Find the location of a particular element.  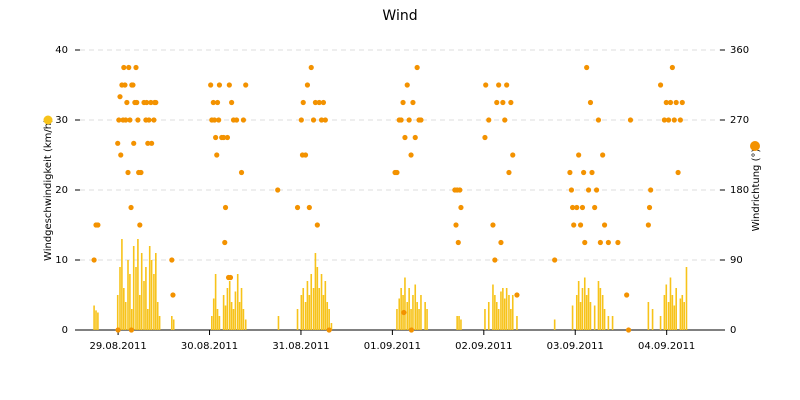

y-tick-label: 0 is located at coordinates (65, 330).